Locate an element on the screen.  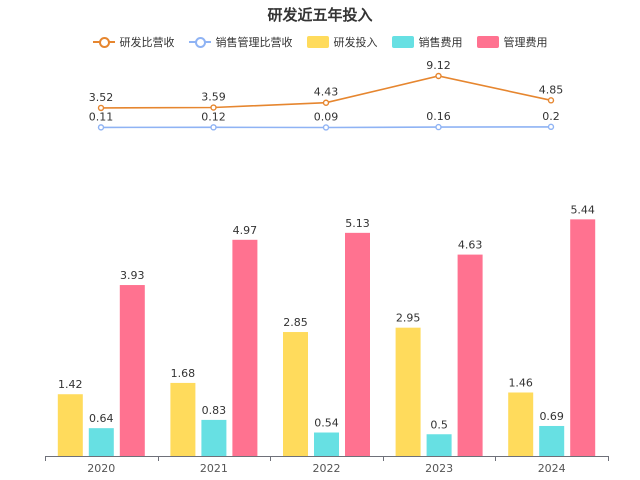
legend-item-rd-investment: 研发投入 is located at coordinates (342, 42).